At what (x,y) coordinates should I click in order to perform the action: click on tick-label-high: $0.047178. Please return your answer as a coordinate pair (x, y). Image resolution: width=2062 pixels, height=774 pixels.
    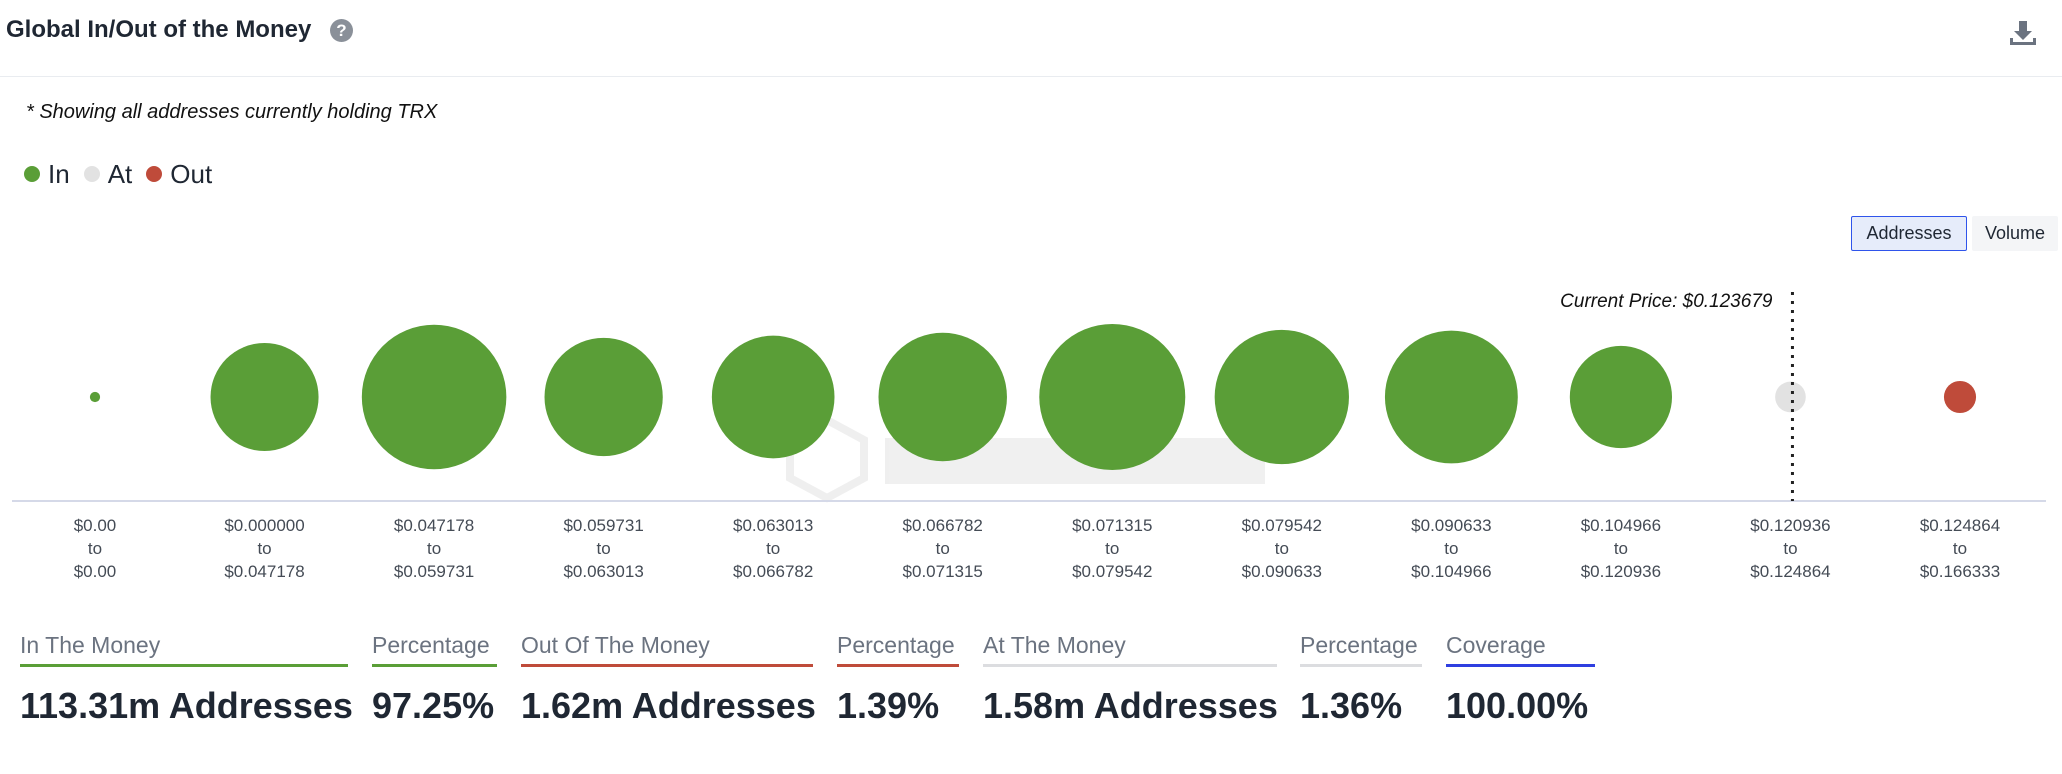
    Looking at the image, I should click on (264, 571).